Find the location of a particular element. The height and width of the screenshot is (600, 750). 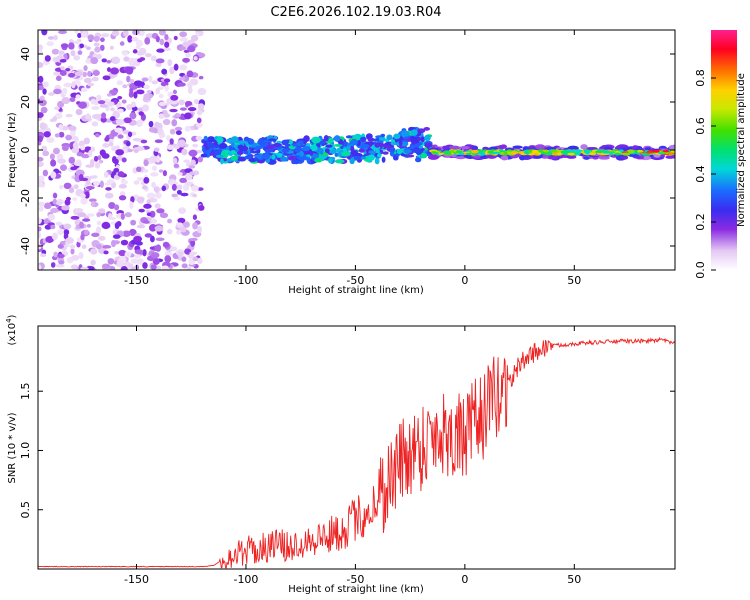

colorbar-tick-label: 0.6 is located at coordinates (700, 126).